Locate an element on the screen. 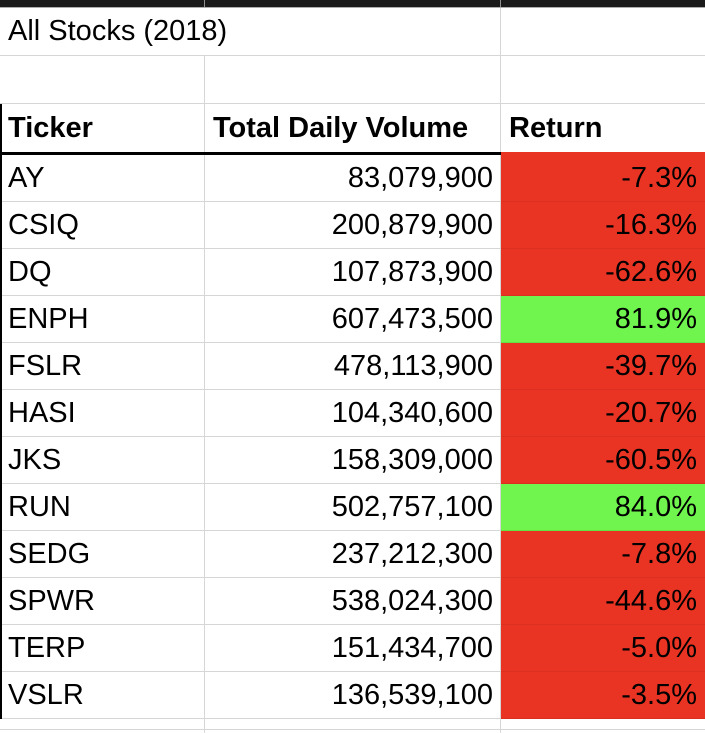 The height and width of the screenshot is (733, 705). table-left-border is located at coordinates (1, 411).